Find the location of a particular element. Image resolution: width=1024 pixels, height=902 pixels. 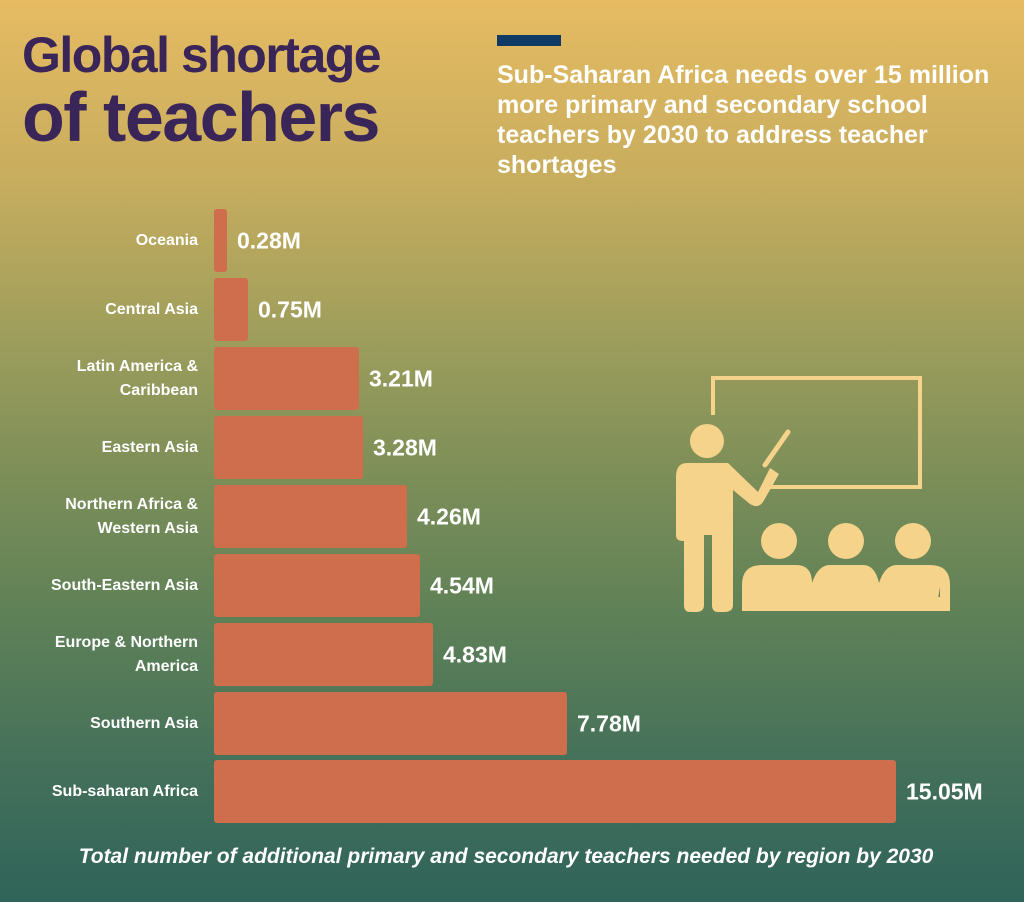

value-label: 0.75M is located at coordinates (290, 309).